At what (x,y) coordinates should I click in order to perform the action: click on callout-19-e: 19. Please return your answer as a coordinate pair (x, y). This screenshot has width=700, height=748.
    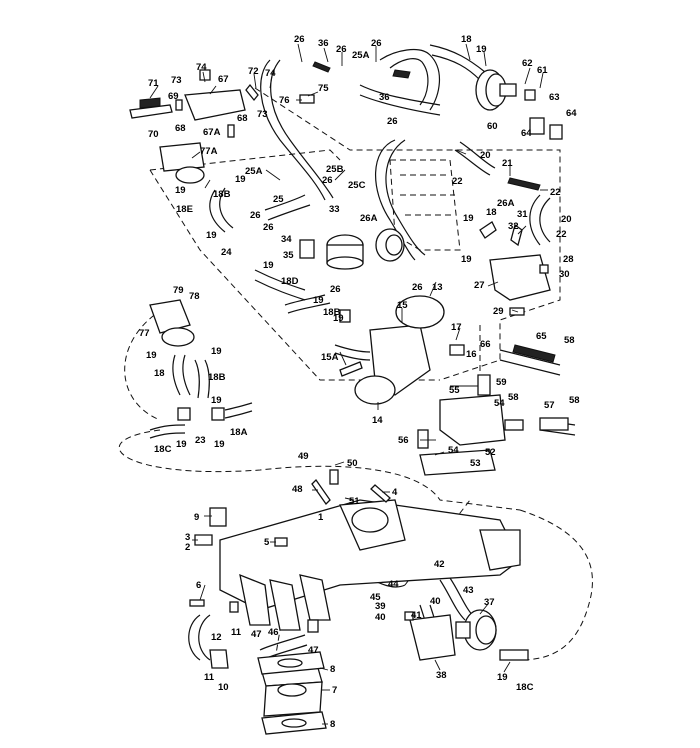
    Looking at the image, I should click on (268, 265).